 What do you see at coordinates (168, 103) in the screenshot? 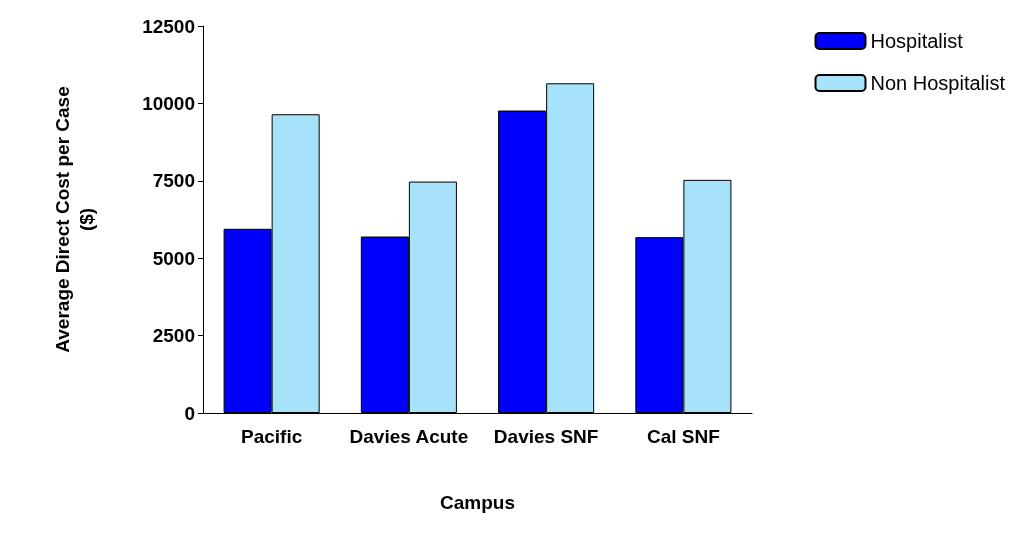
I see `y-tick-label: 10000` at bounding box center [168, 103].